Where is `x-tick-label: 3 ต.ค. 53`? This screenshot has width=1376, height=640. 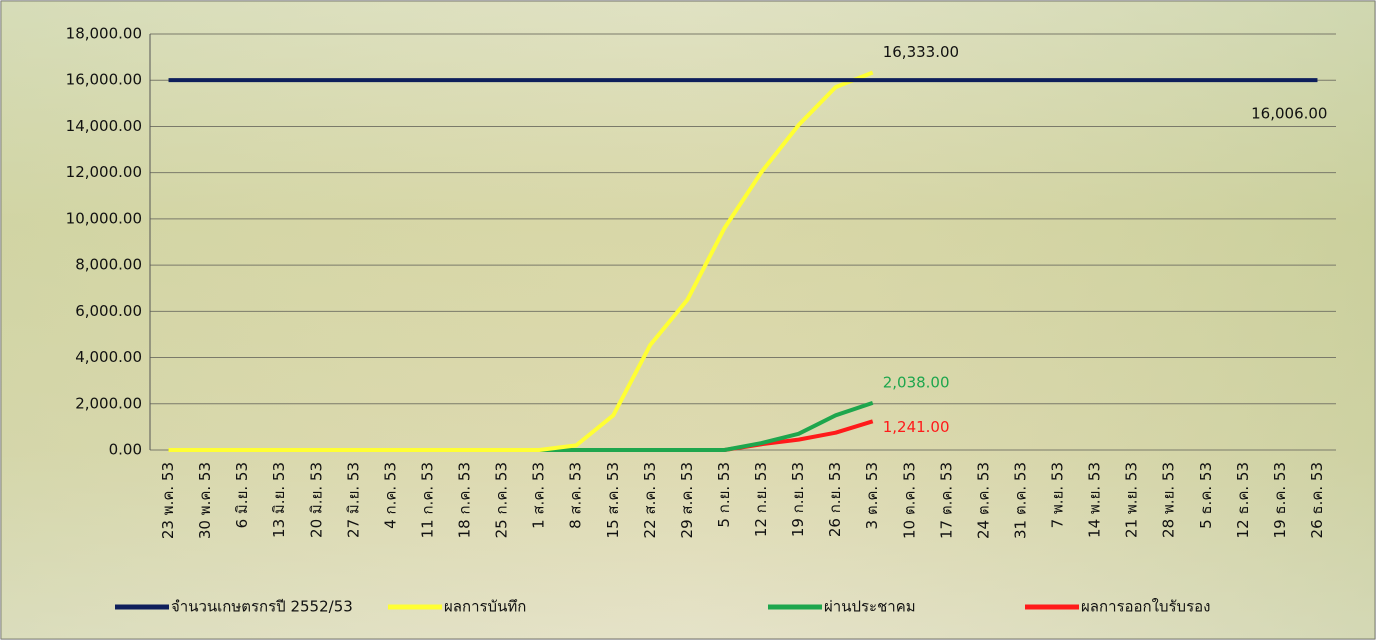
x-tick-label: 3 ต.ค. 53 is located at coordinates (872, 495).